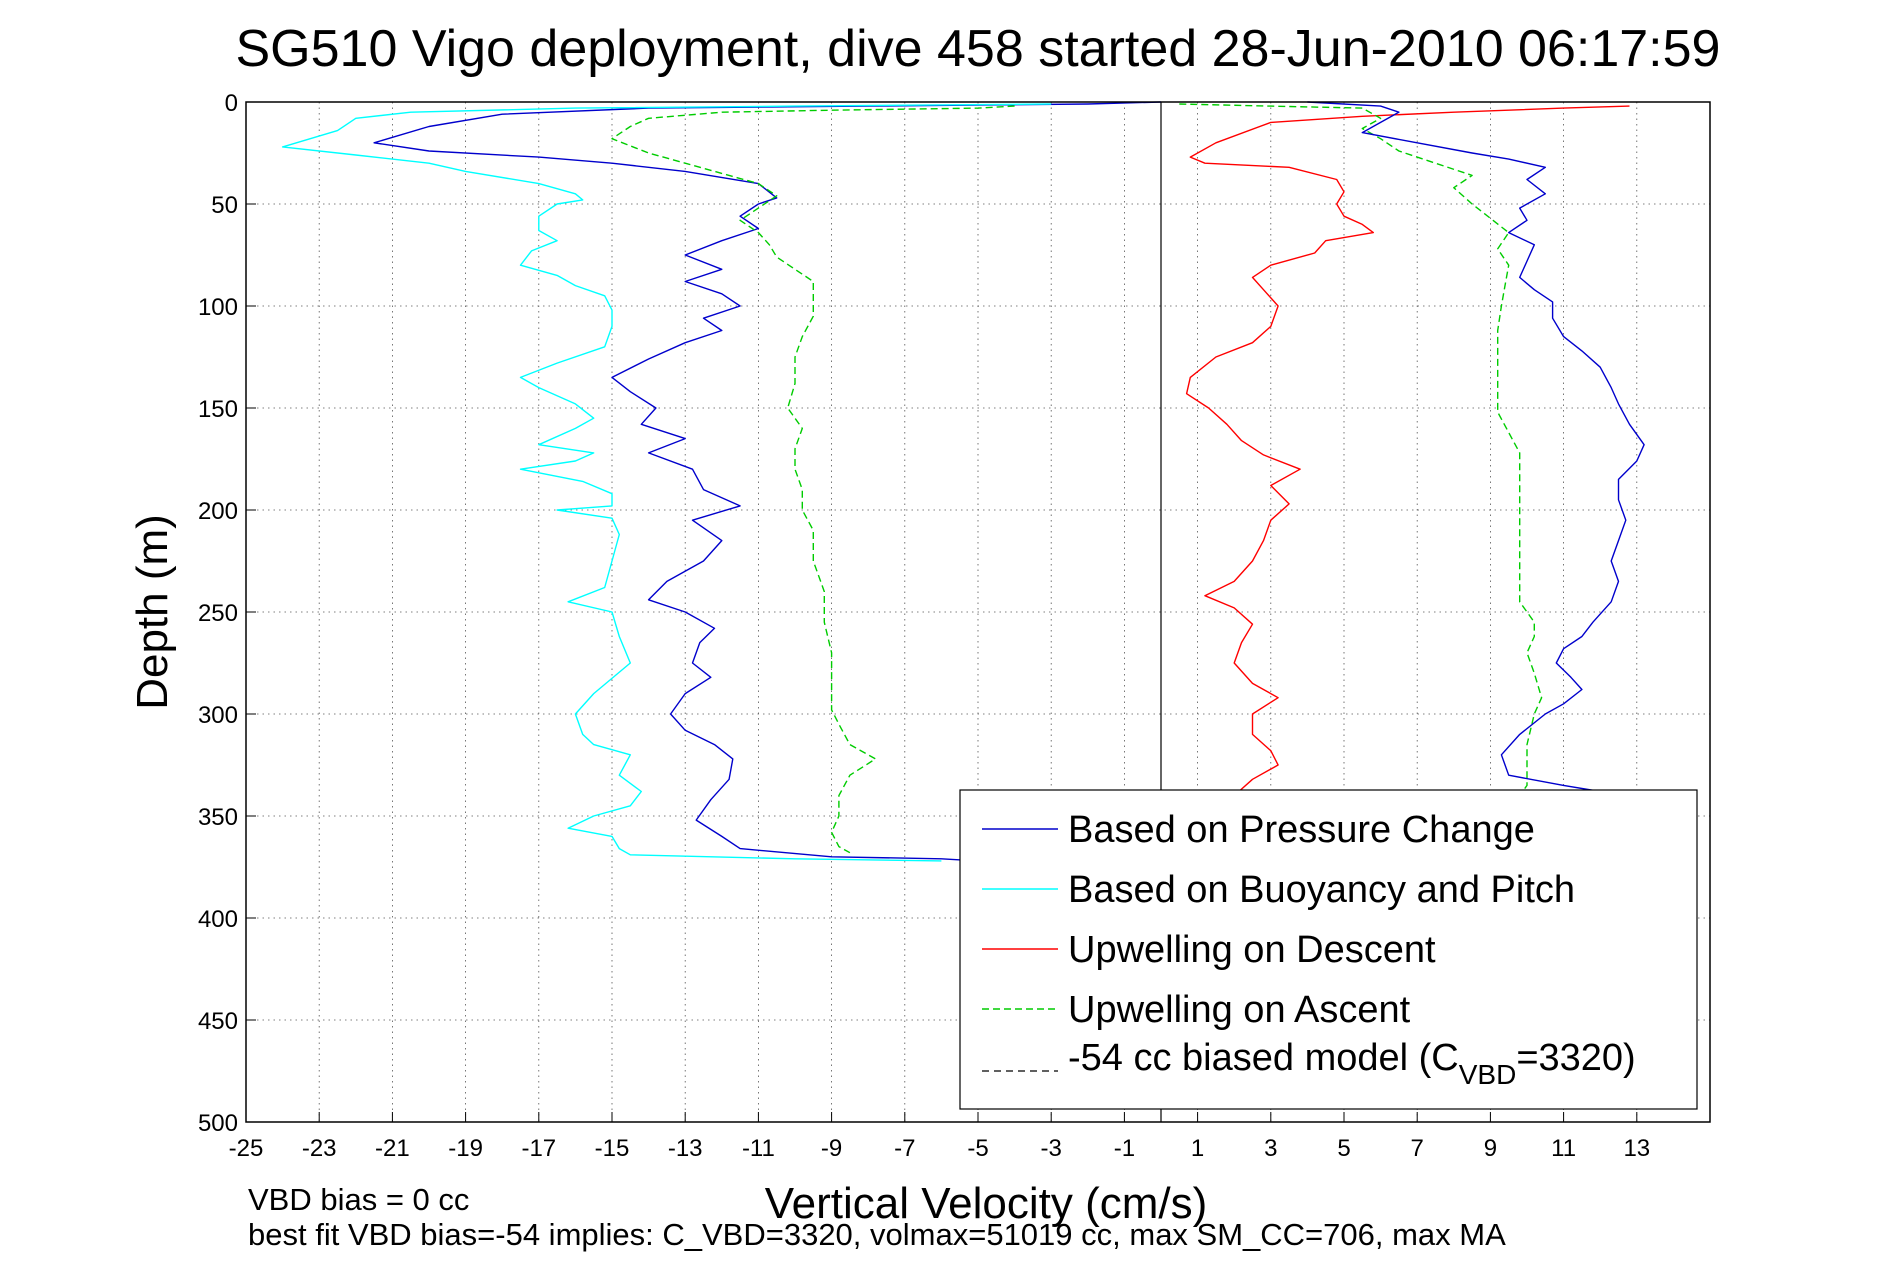  Describe the element at coordinates (758, 1148) in the screenshot. I see `x-tick-label: -11` at that location.